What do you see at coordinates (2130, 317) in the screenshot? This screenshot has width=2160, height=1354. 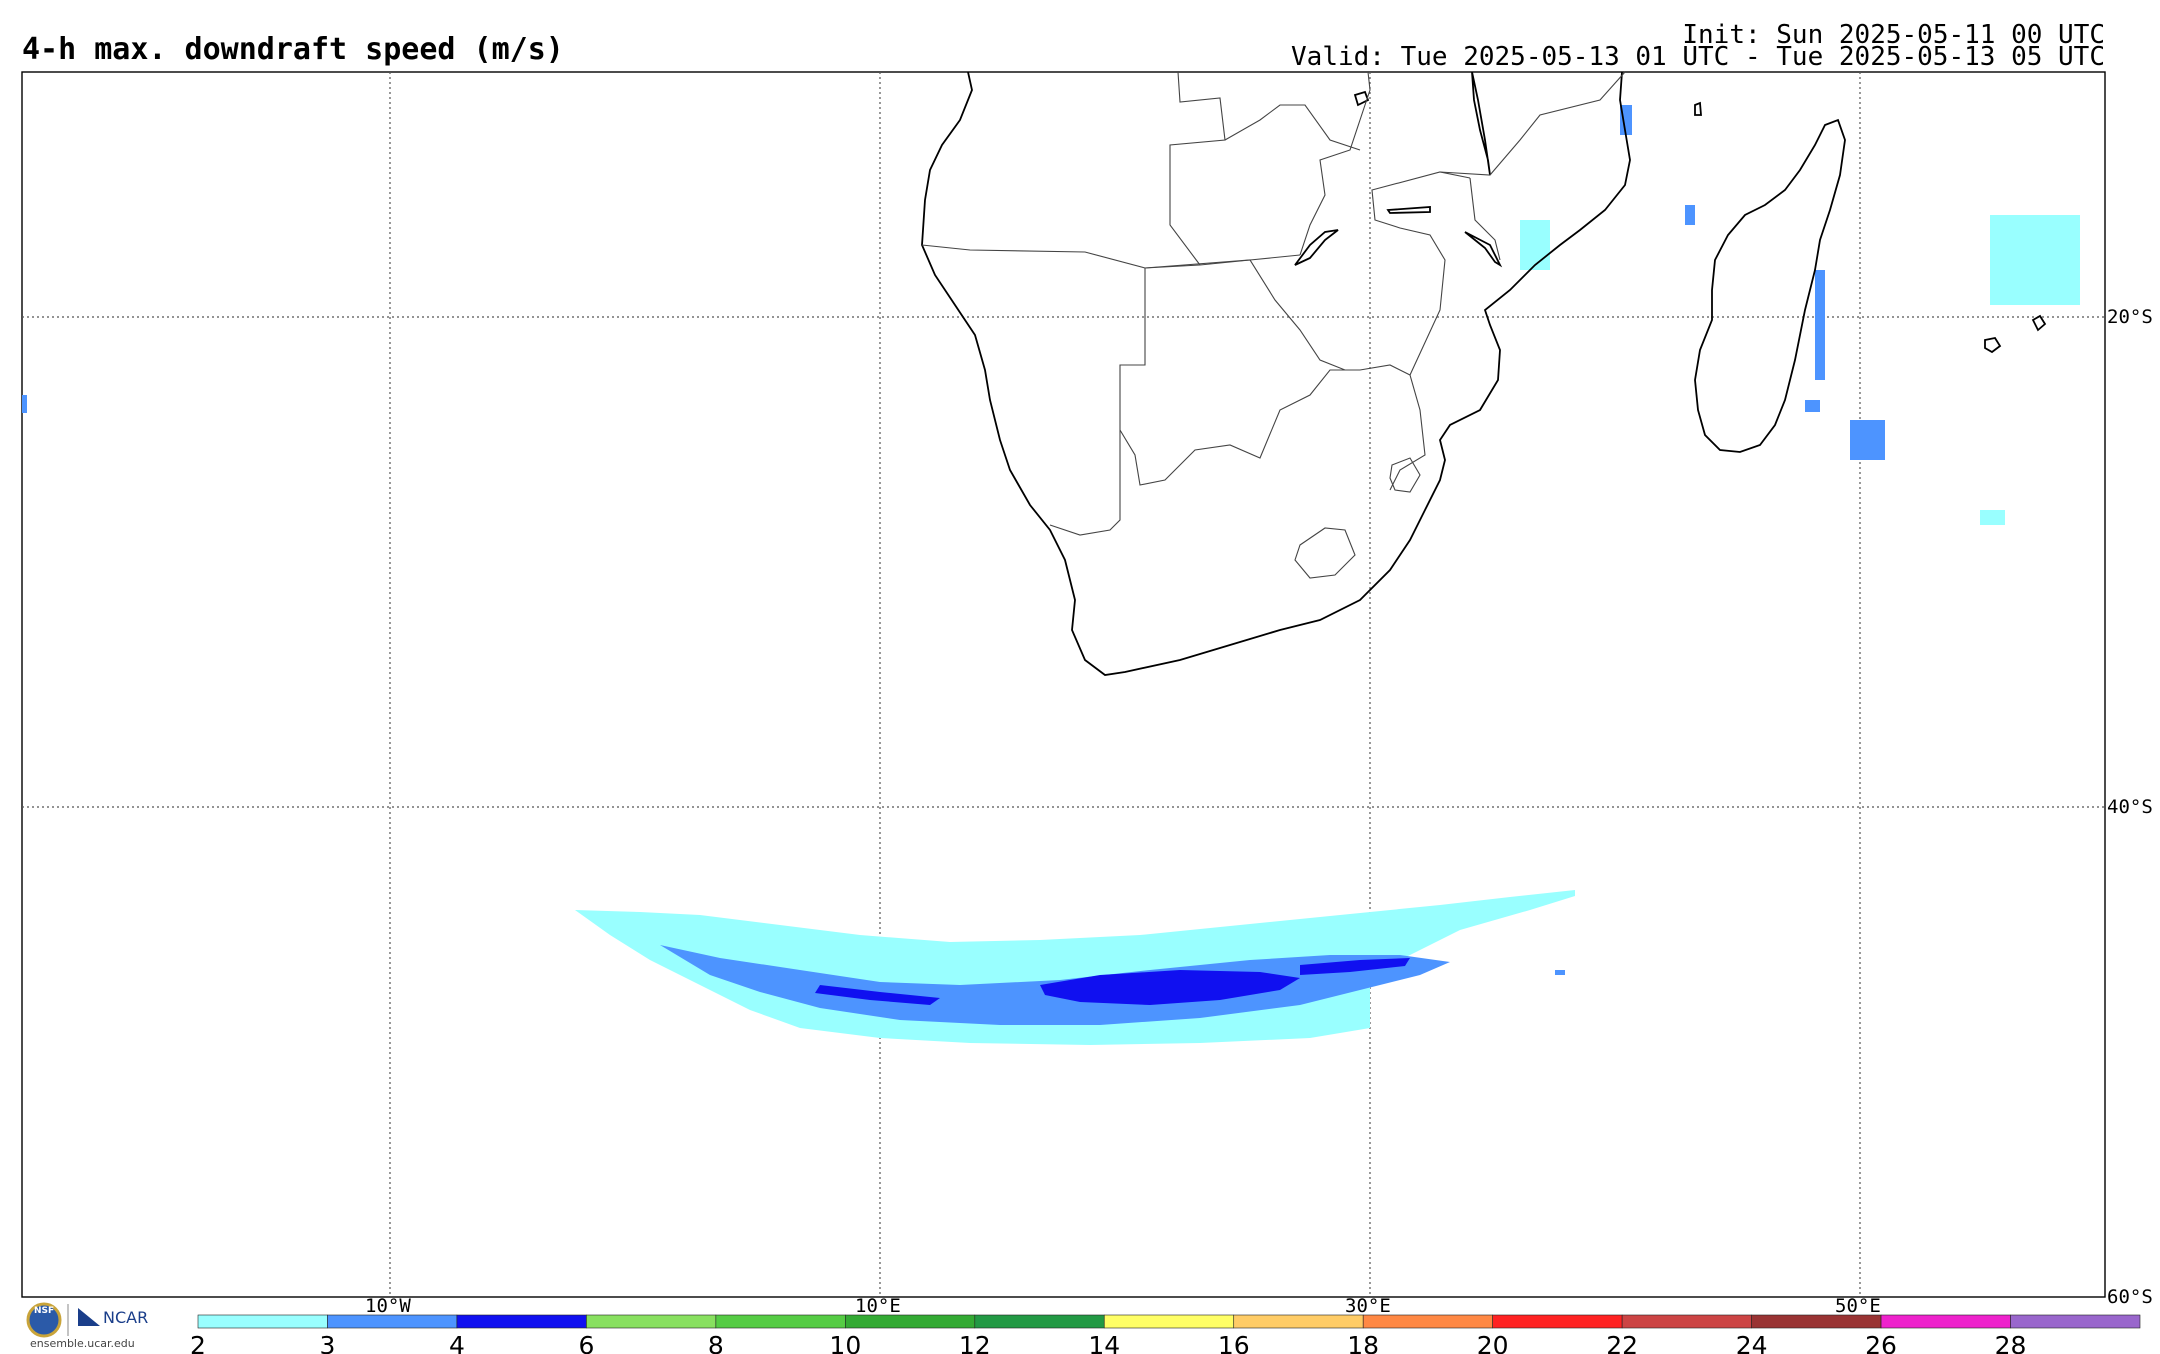 I see `lat-label-20s: 20°S` at bounding box center [2130, 317].